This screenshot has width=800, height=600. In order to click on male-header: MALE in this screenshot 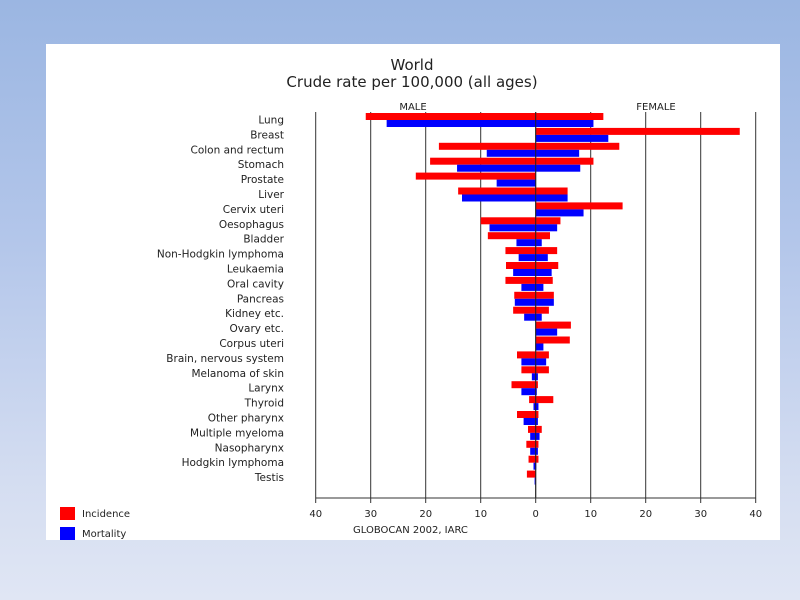, I will do `click(412, 107)`.